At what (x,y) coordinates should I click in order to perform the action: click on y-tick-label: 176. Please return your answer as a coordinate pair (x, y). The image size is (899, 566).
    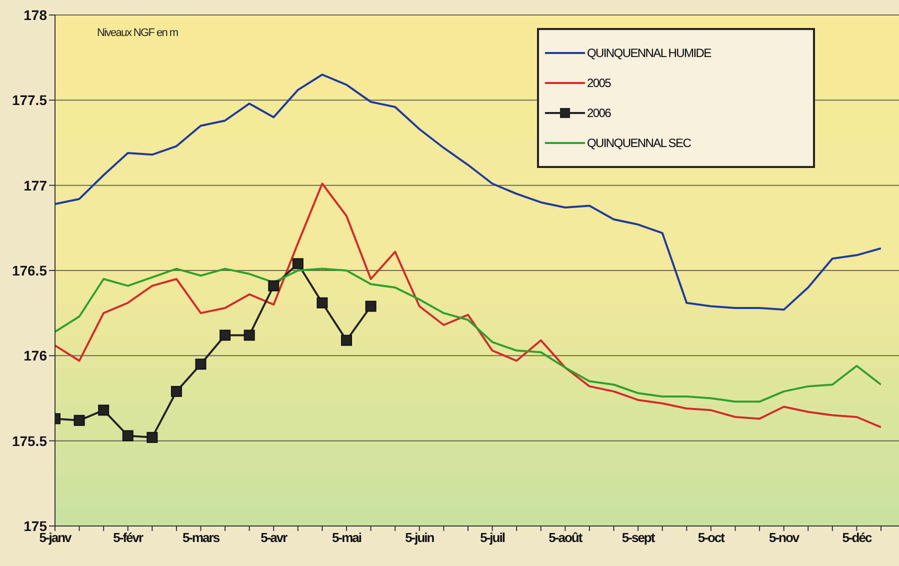
    Looking at the image, I should click on (36, 356).